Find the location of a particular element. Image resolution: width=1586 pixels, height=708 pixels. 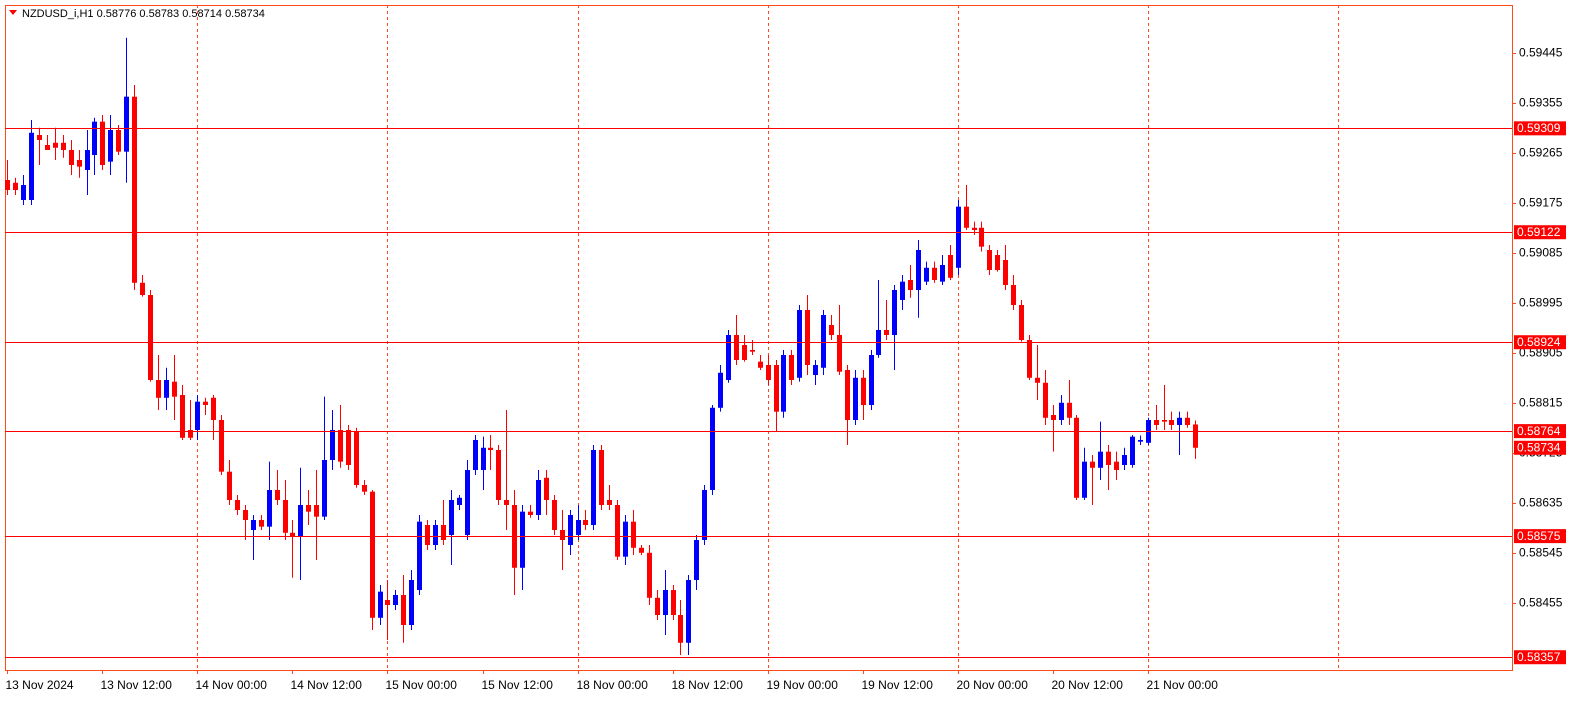

y-tick-label: 0.59445 is located at coordinates (1541, 53).